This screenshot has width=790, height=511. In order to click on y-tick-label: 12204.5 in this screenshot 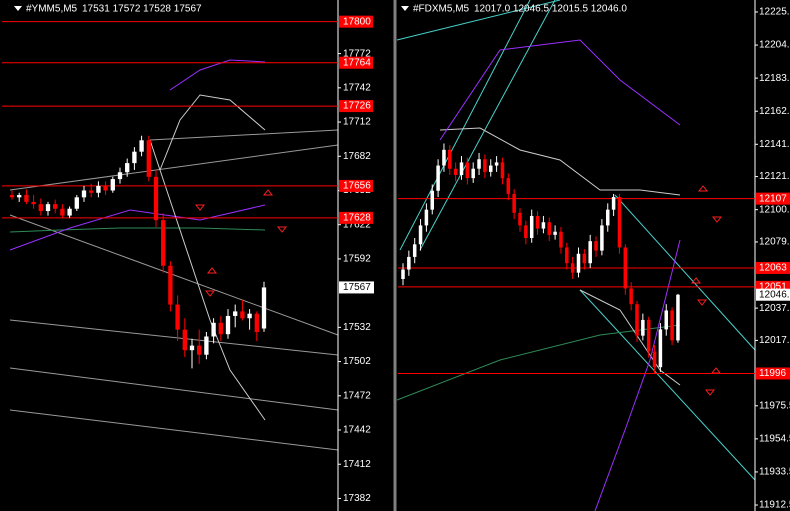, I will do `click(774, 45)`.